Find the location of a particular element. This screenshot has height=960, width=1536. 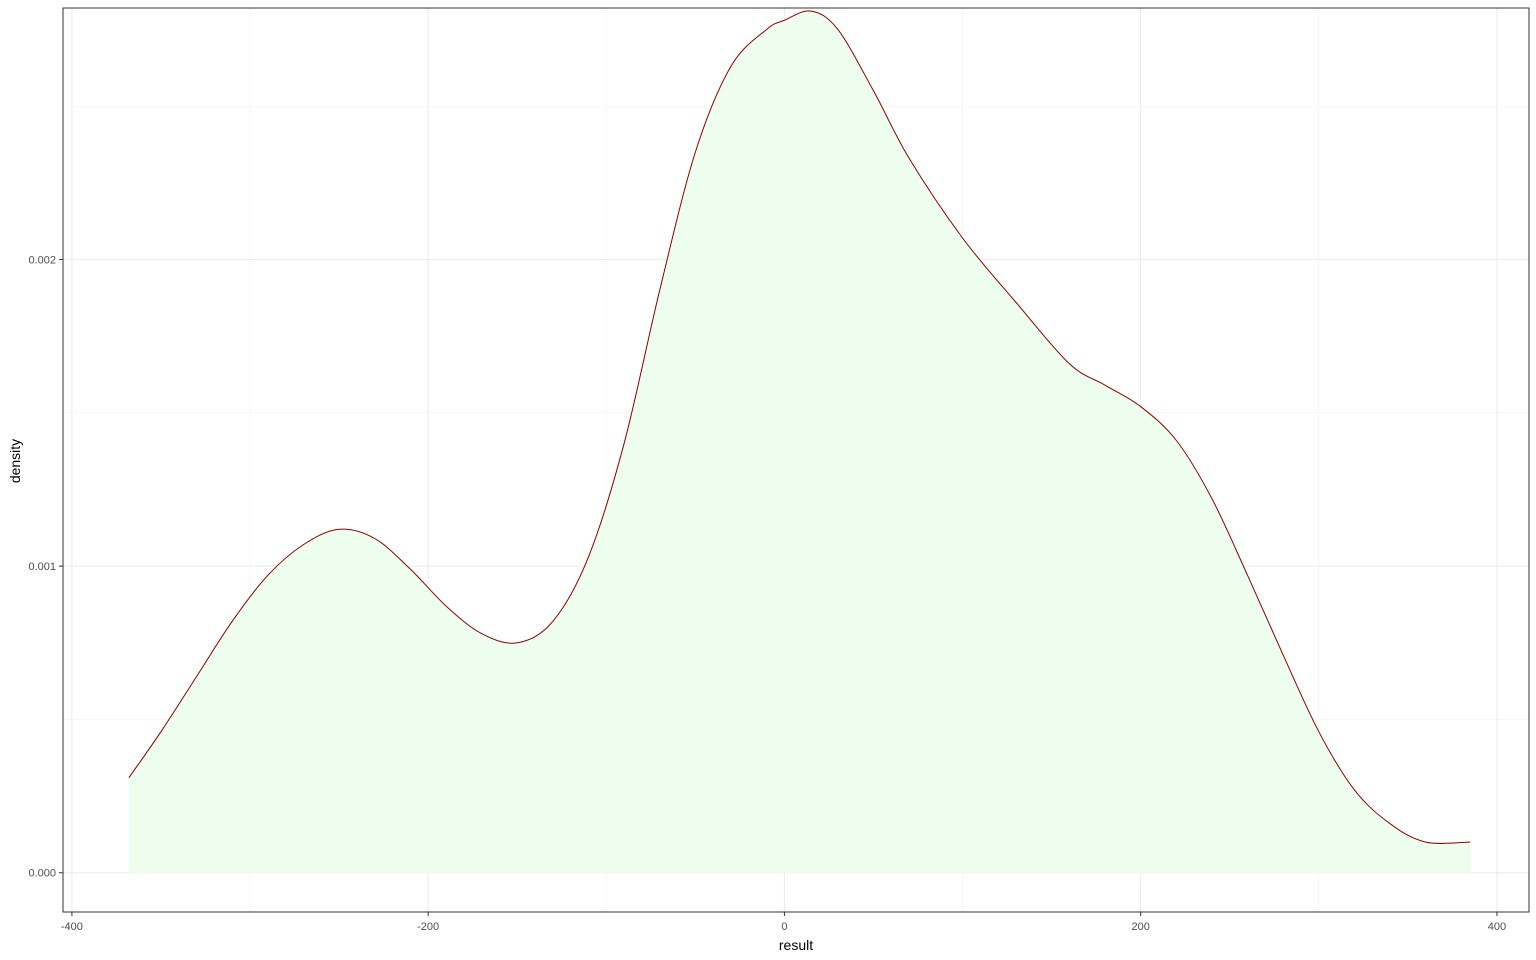

x-axis-title: result is located at coordinates (796, 945).